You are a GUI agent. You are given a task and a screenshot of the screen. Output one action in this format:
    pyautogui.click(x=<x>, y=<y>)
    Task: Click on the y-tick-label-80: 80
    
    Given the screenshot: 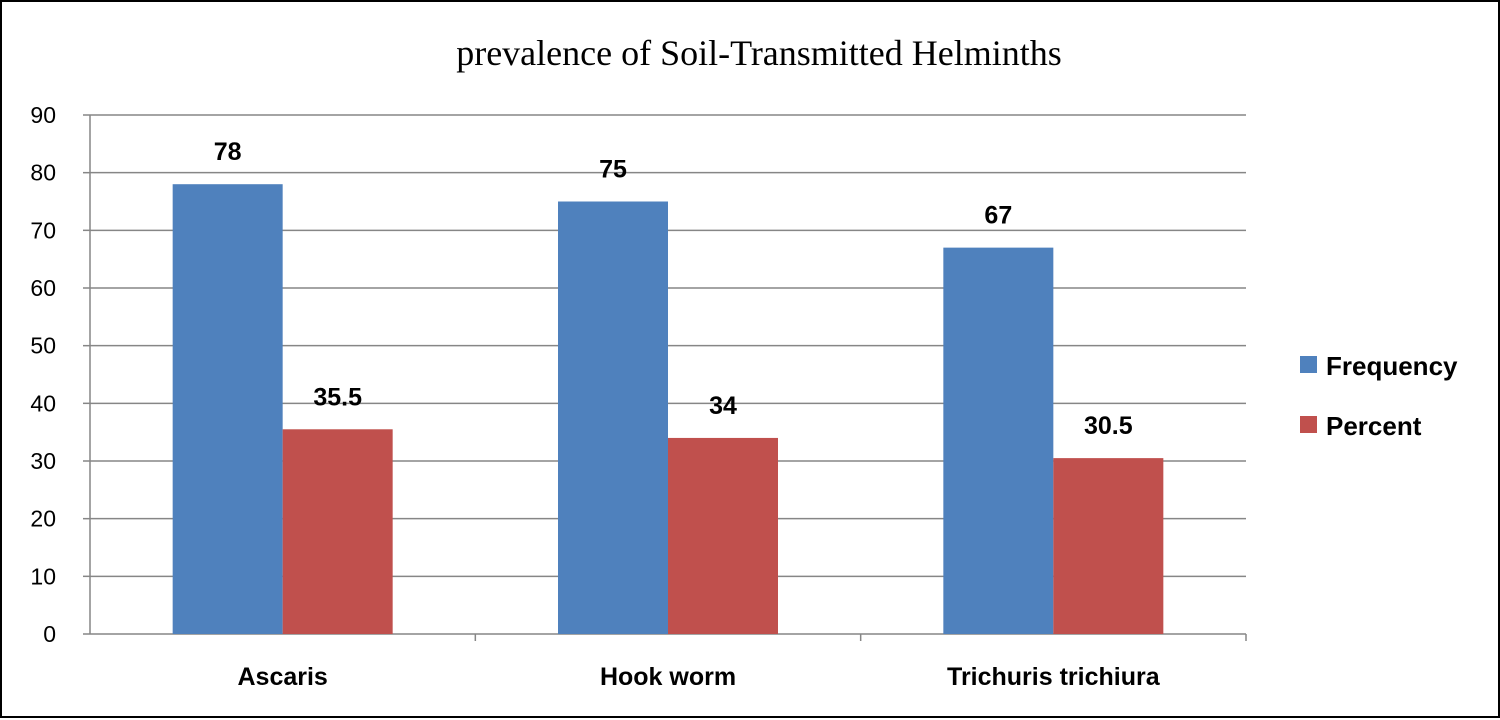 What is the action you would take?
    pyautogui.click(x=43, y=173)
    